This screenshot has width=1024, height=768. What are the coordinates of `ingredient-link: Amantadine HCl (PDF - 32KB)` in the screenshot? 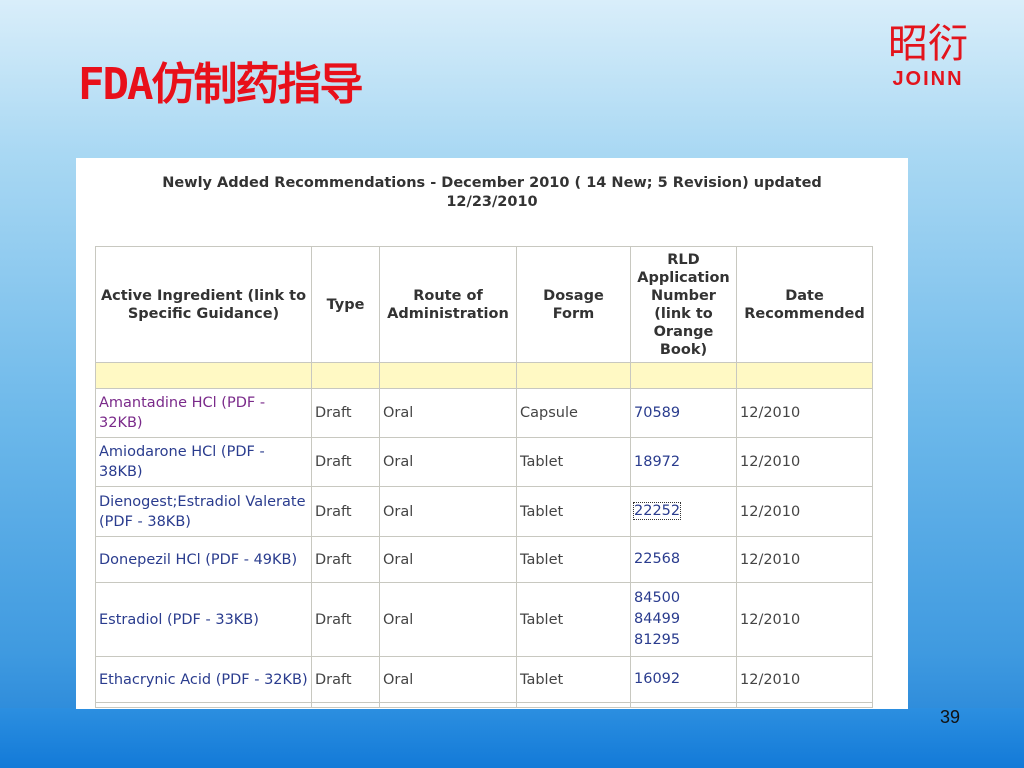 It's located at (182, 413).